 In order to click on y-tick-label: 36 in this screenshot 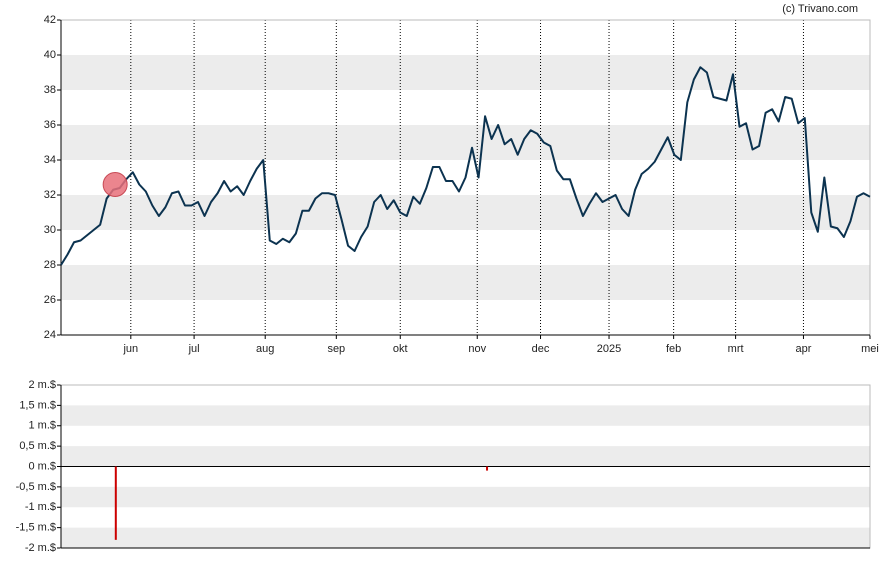, I will do `click(50, 125)`.